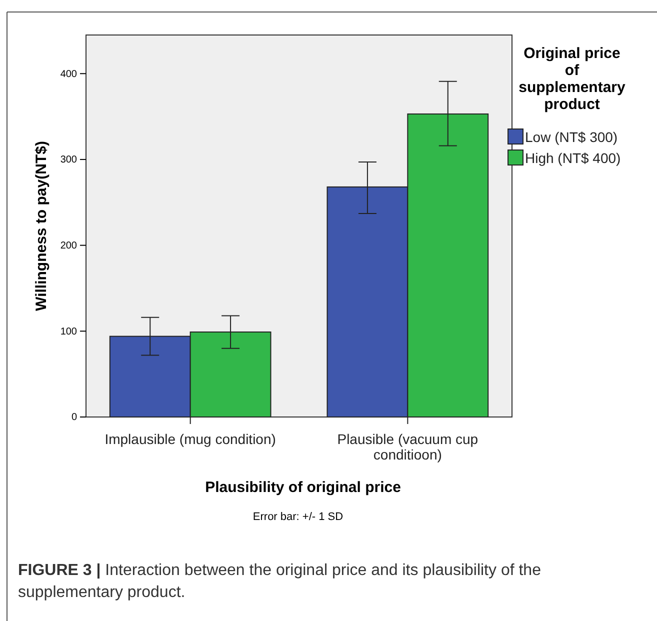 The width and height of the screenshot is (657, 621). I want to click on y-tick-label: 0, so click(74, 418).